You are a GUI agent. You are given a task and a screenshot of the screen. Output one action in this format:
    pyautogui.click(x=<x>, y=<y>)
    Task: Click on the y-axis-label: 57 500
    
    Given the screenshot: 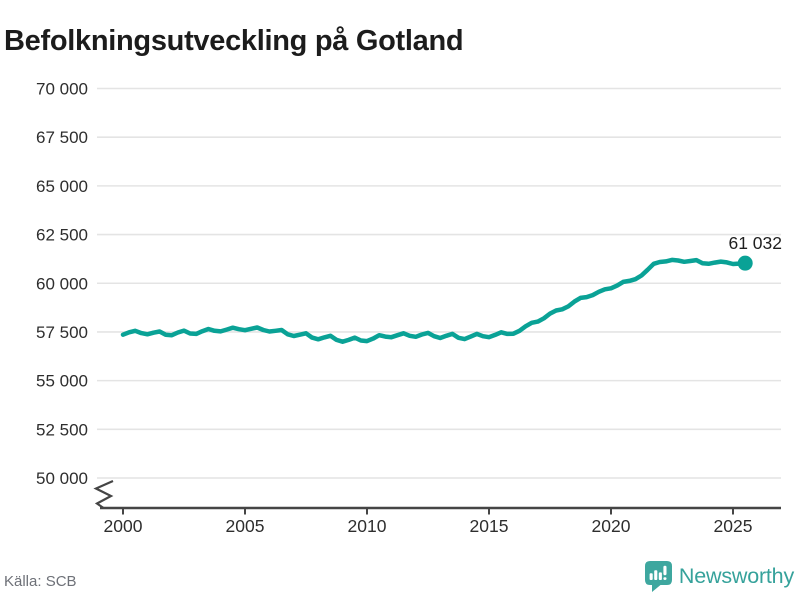 What is the action you would take?
    pyautogui.click(x=62, y=332)
    